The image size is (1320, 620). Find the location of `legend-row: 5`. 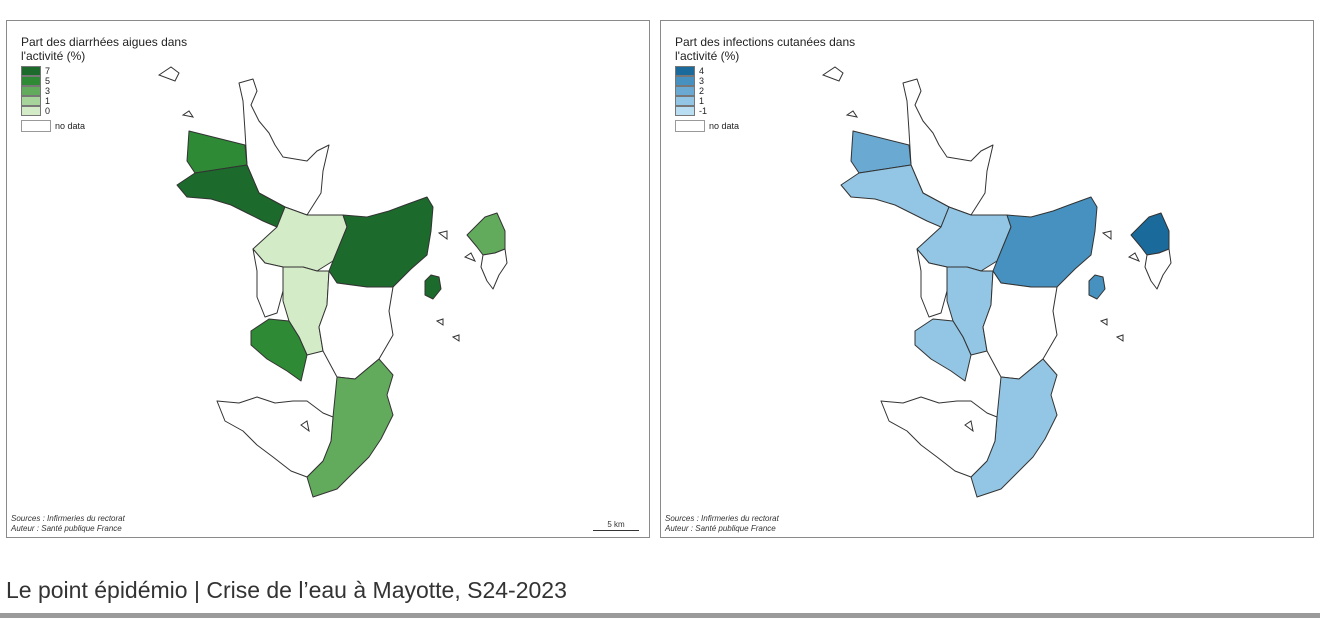

legend-row: 5 is located at coordinates (116, 81).